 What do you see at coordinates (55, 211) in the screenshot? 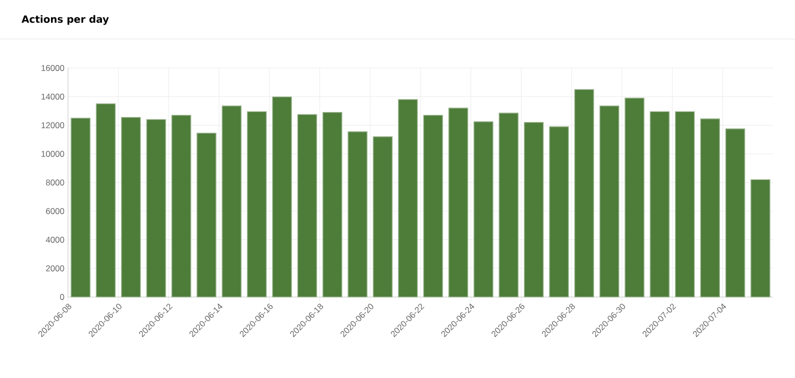
I see `y-tick-label: 6000` at bounding box center [55, 211].